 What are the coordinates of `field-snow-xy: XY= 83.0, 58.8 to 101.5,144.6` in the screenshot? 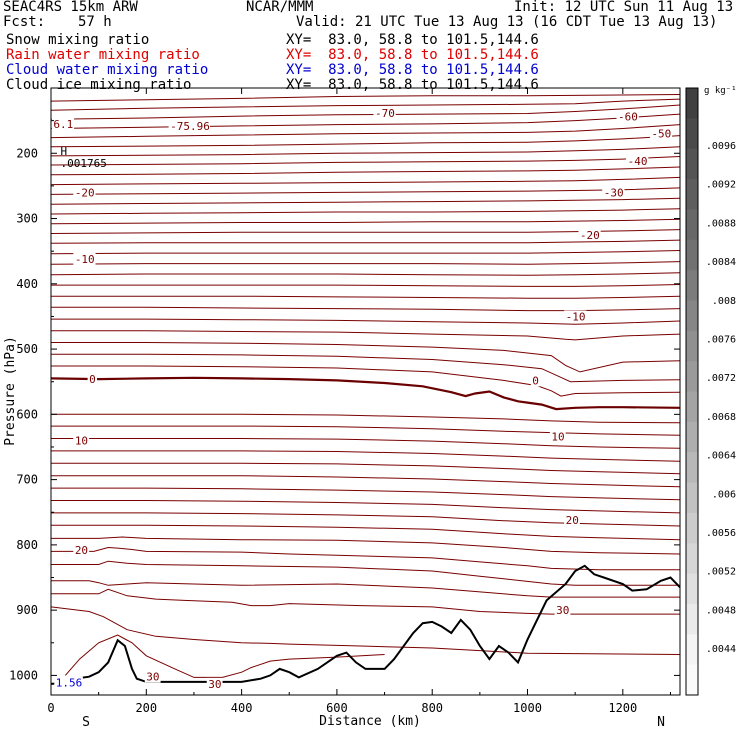 It's located at (412, 40).